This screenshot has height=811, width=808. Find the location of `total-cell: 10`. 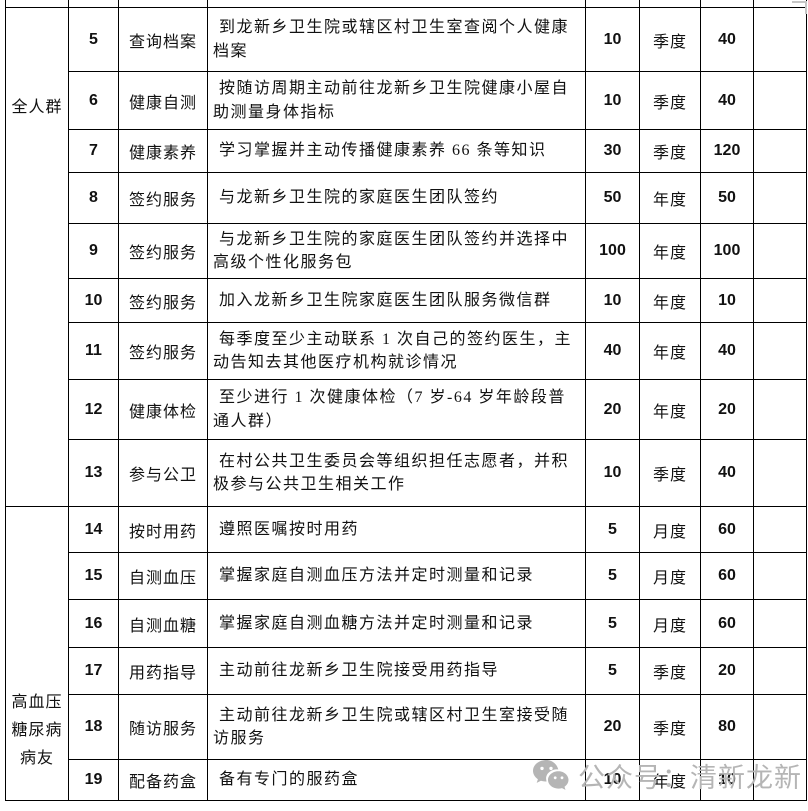

total-cell: 10 is located at coordinates (727, 300).